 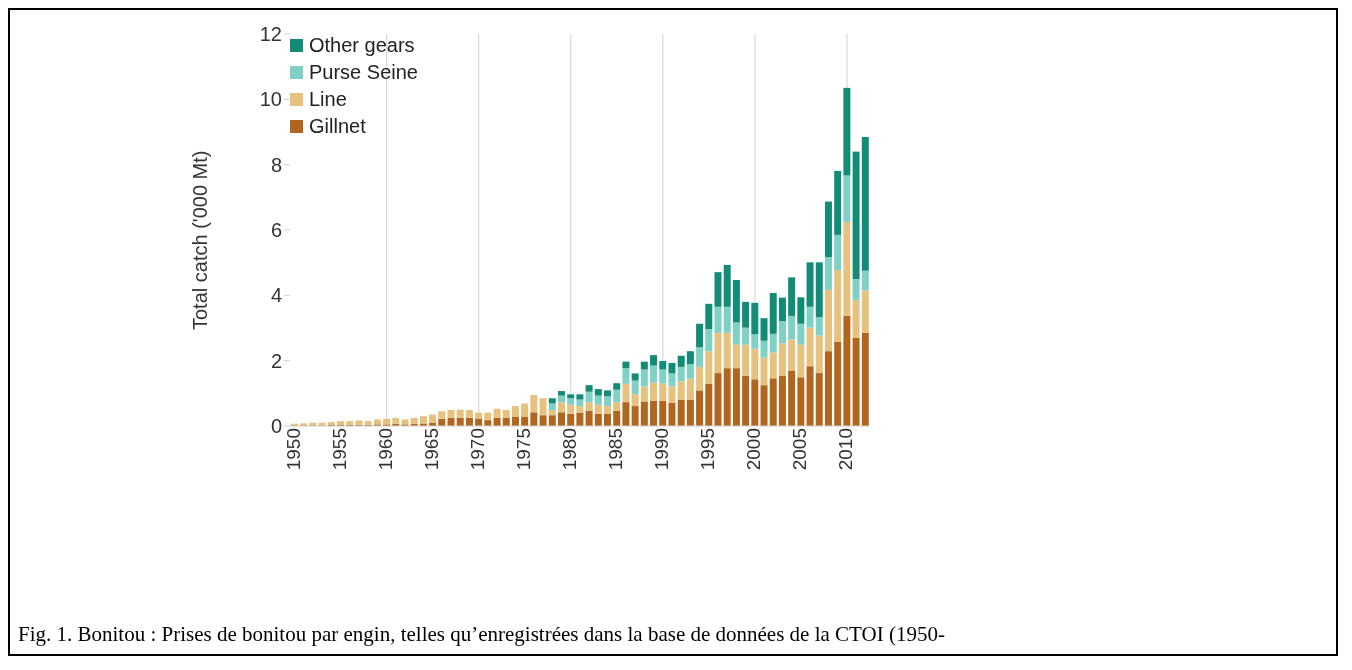 What do you see at coordinates (328, 99) in the screenshot?
I see `legend-label: Line` at bounding box center [328, 99].